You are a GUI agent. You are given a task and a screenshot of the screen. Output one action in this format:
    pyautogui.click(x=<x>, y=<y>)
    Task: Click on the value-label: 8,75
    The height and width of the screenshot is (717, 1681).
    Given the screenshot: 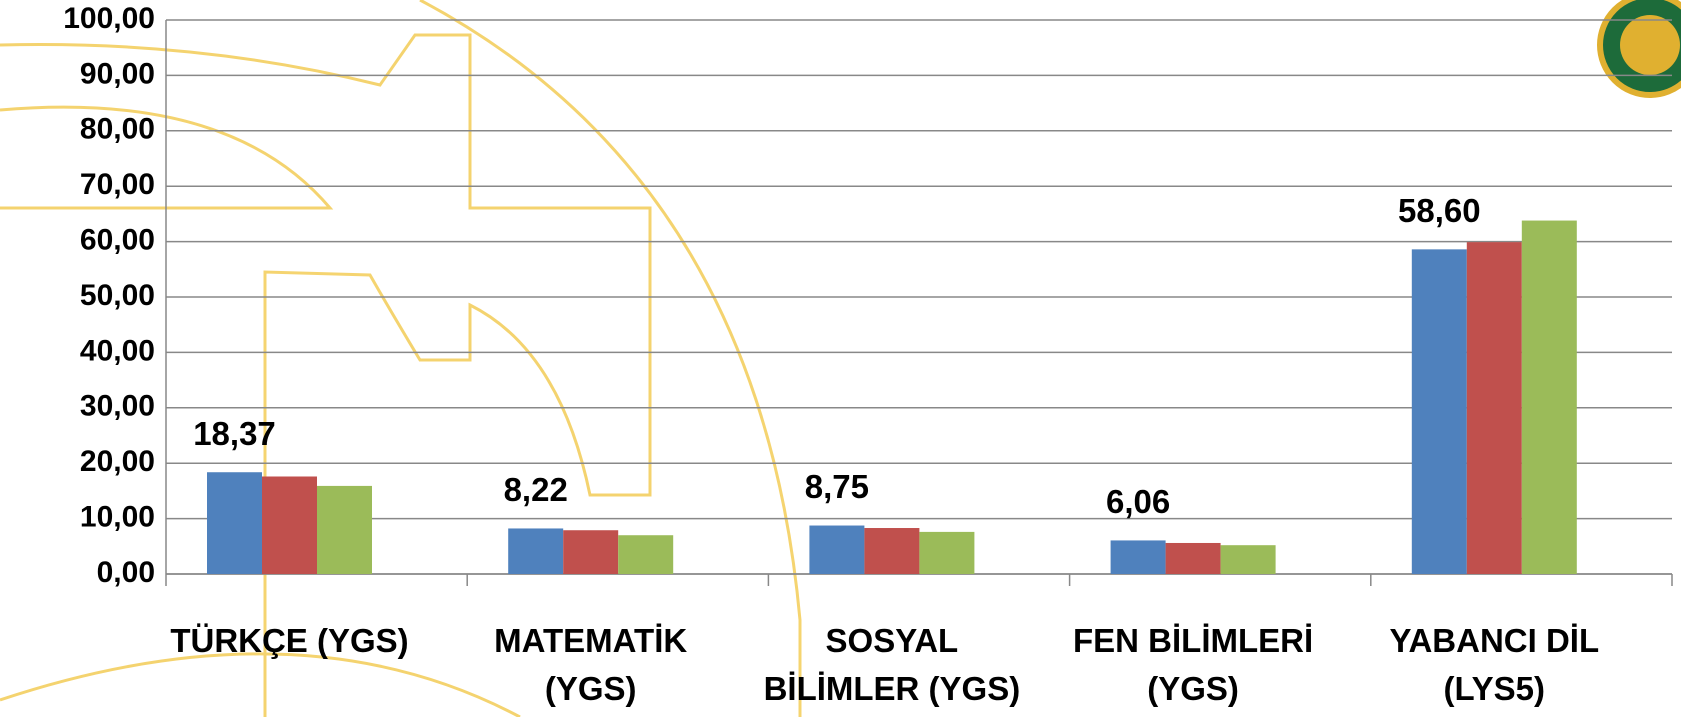 What is the action you would take?
    pyautogui.click(x=837, y=486)
    